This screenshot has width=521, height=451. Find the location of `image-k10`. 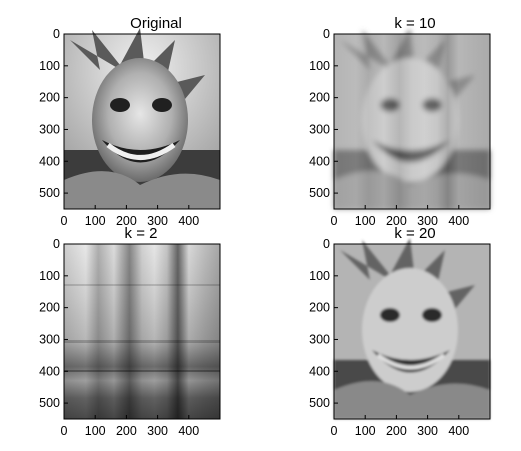

image-k10 is located at coordinates (412, 118).